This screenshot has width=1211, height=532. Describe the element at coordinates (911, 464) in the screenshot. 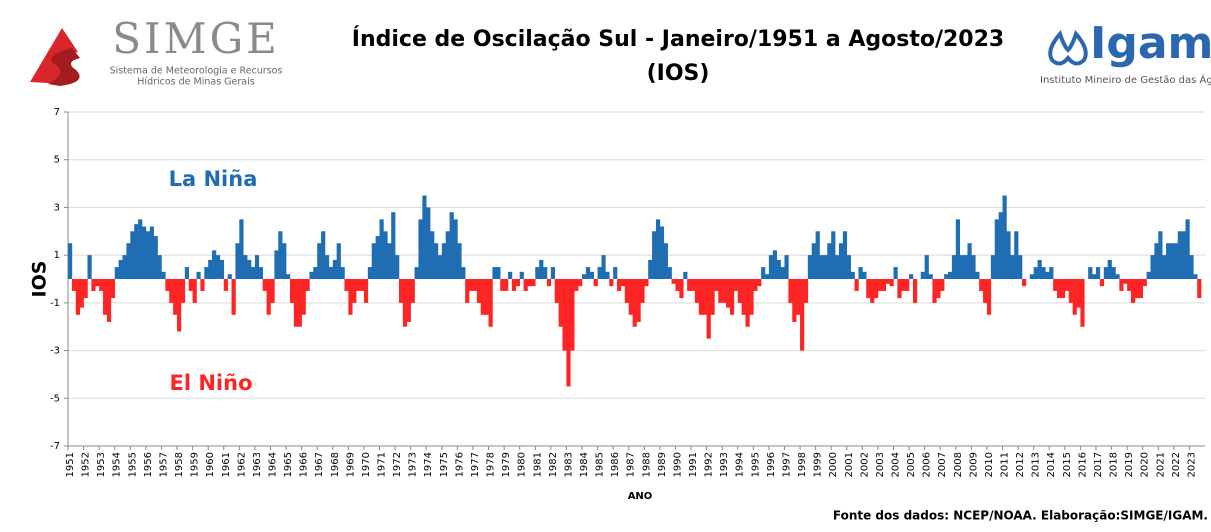

I see `x-tick-label: 2005` at that location.